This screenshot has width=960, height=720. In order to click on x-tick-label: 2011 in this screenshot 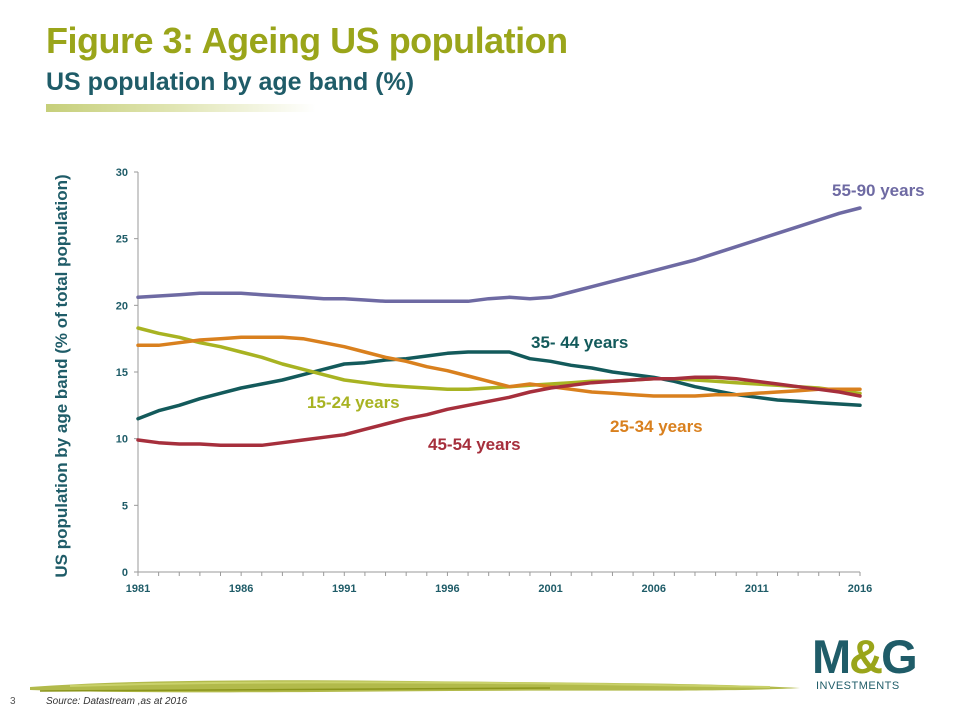, I will do `click(757, 589)`.